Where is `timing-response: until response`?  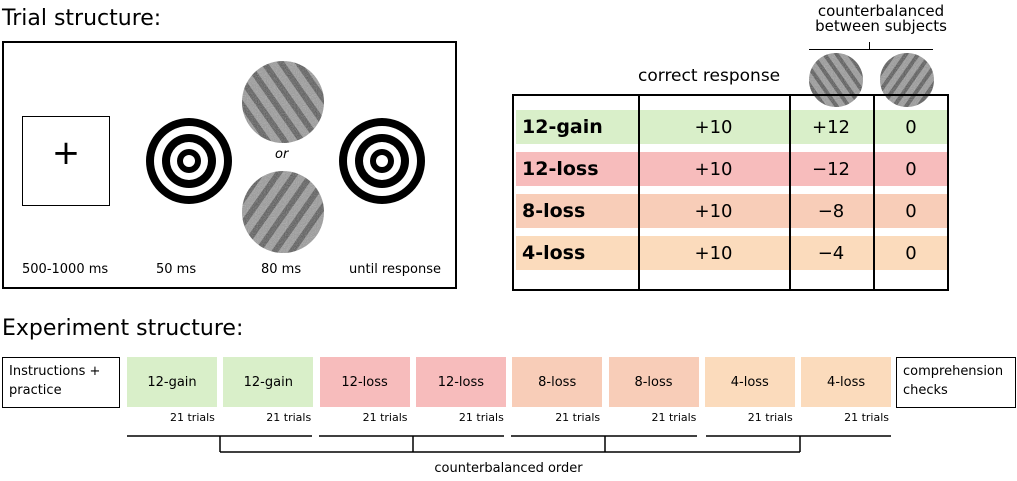 timing-response: until response is located at coordinates (395, 269).